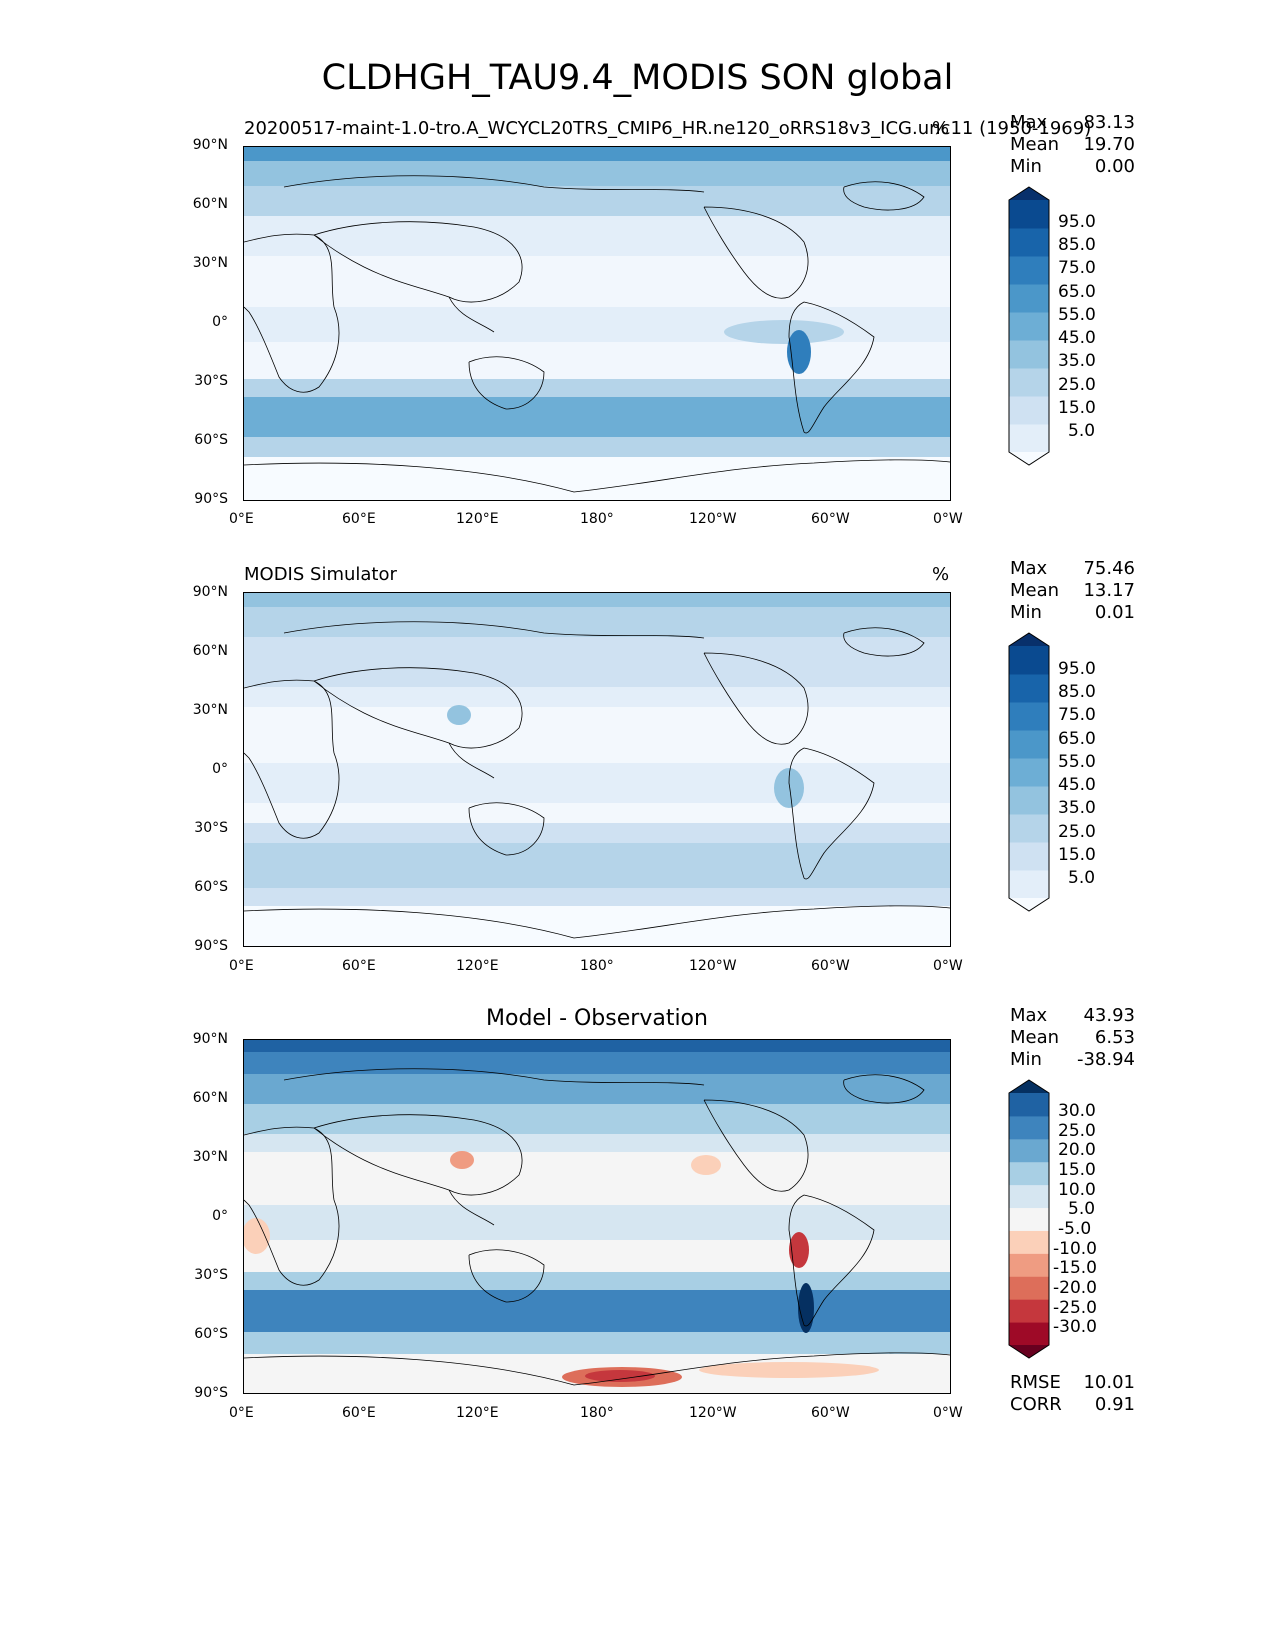  Describe the element at coordinates (1077, 1190) in the screenshot. I see `colorbar-label: 10.0` at that location.